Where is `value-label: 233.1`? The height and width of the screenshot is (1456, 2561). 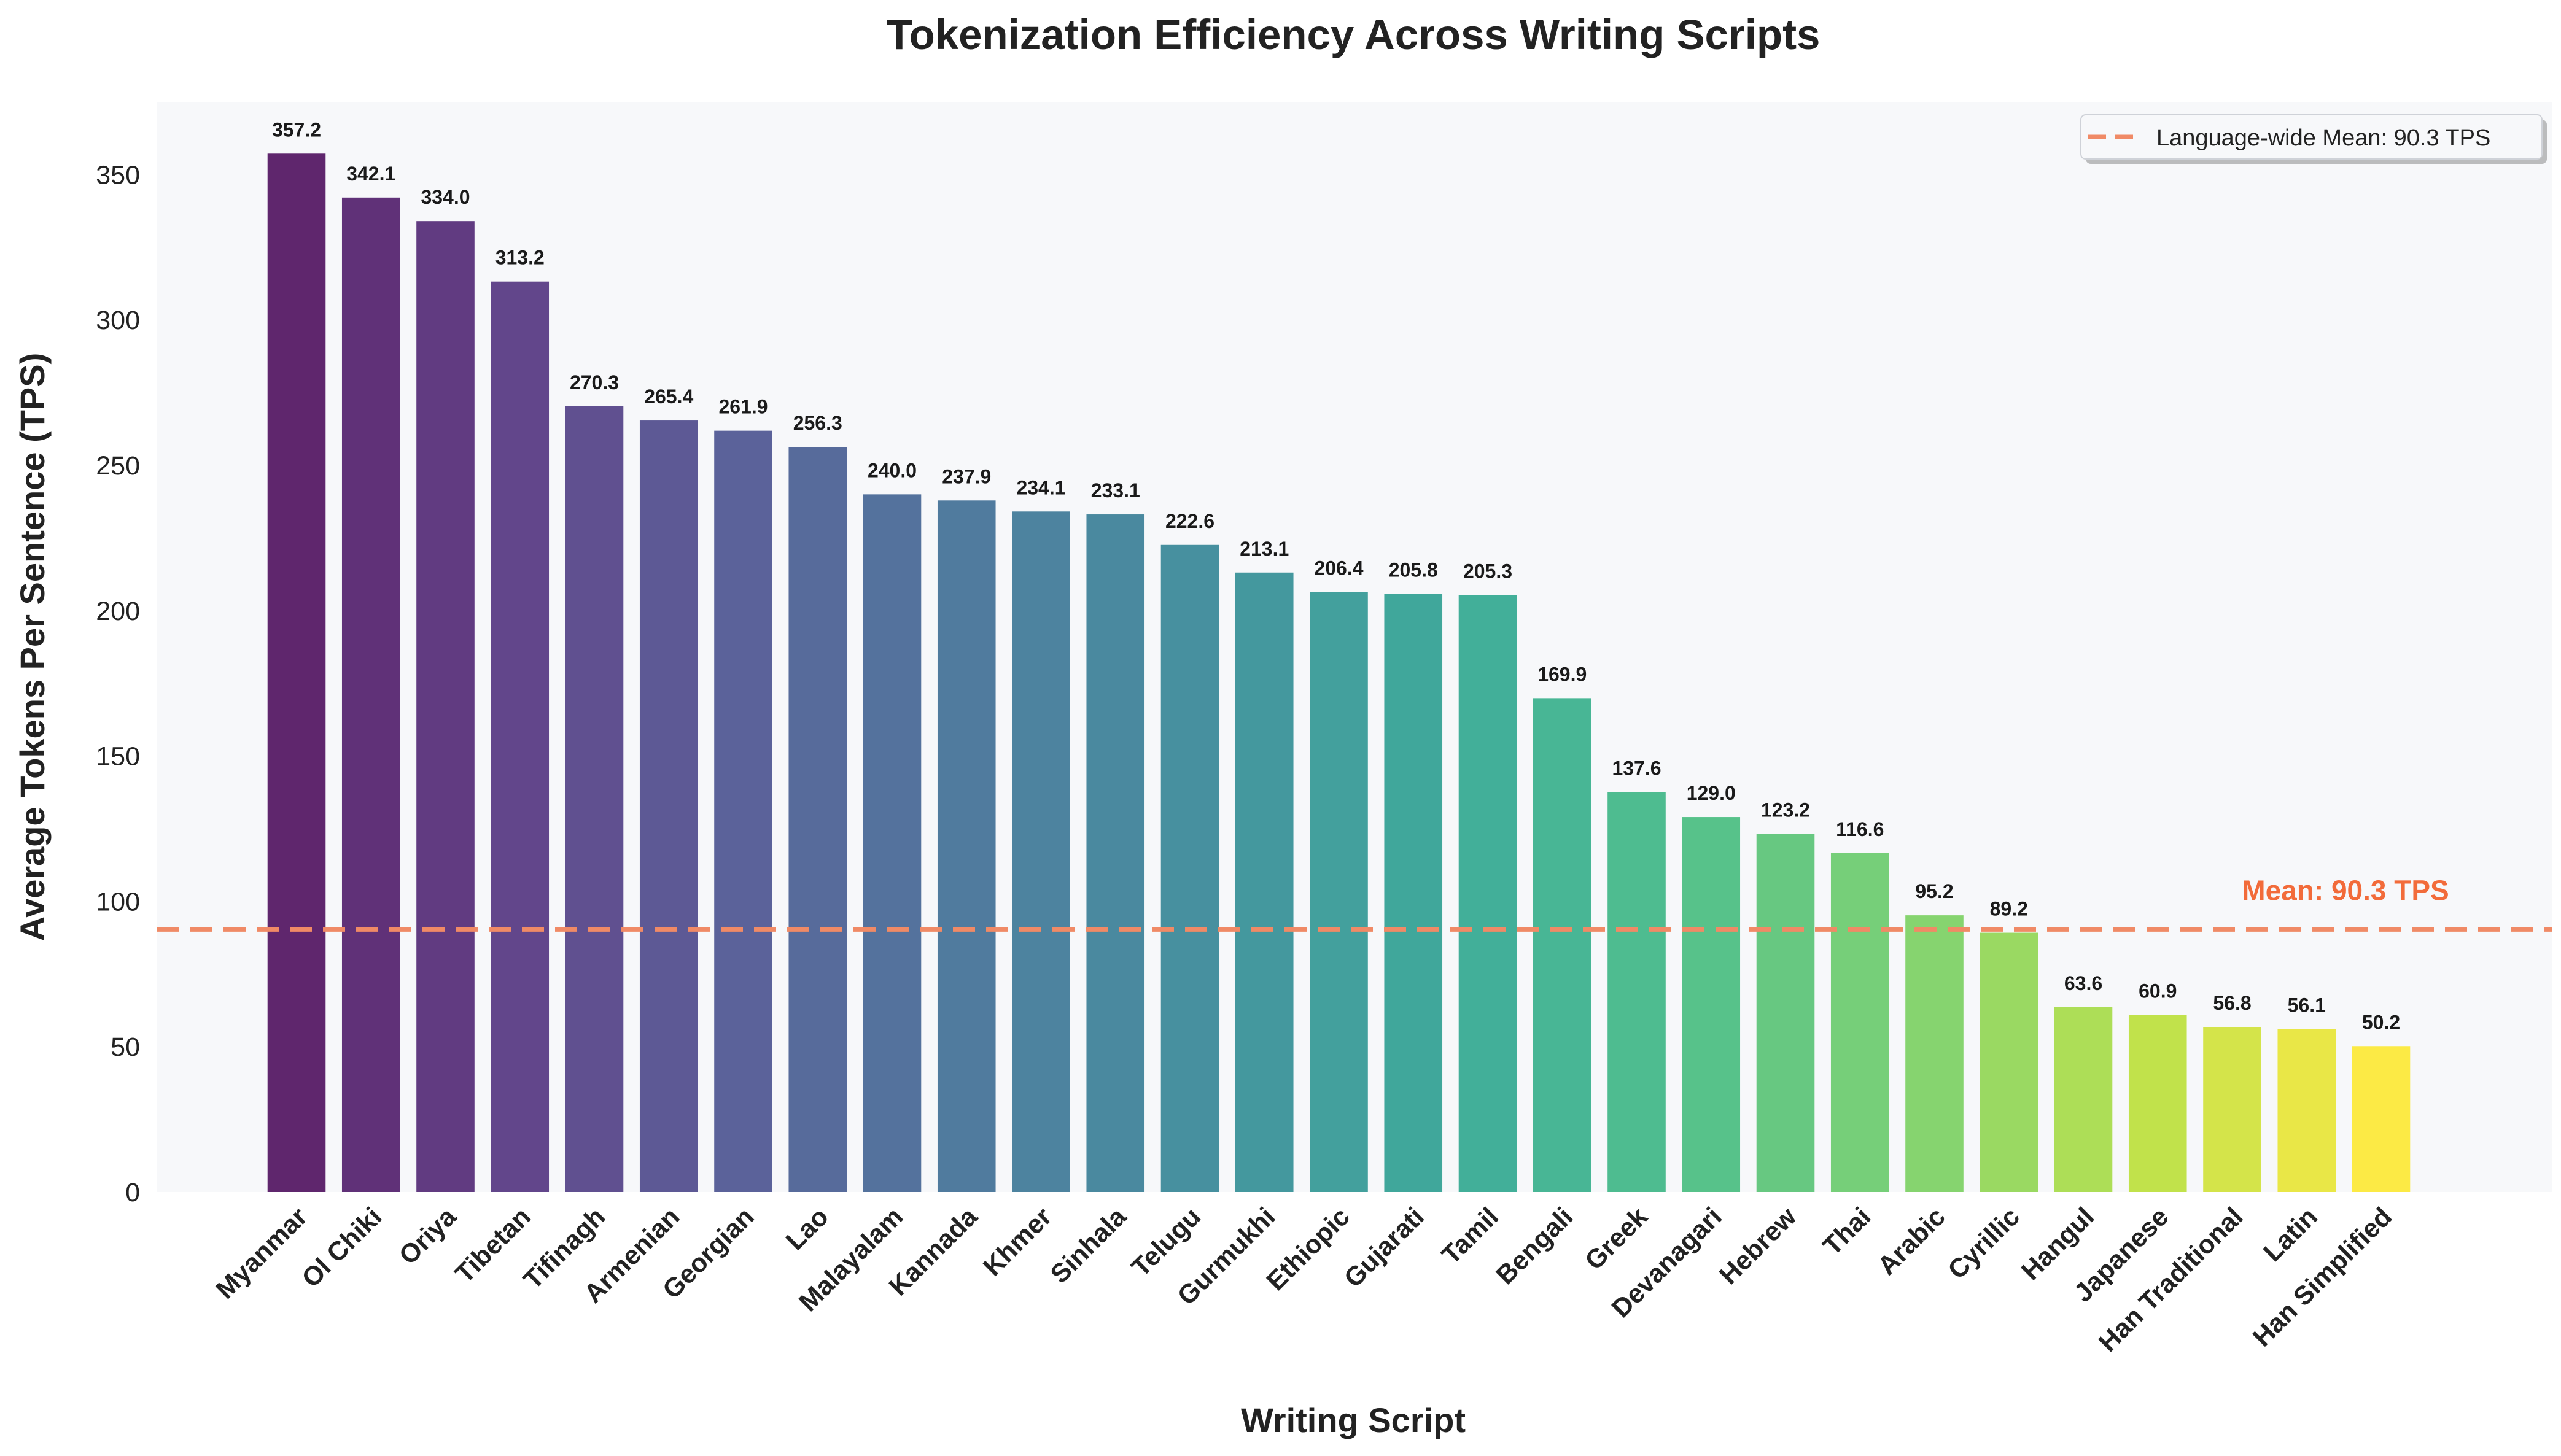
value-label: 233.1 is located at coordinates (1115, 490).